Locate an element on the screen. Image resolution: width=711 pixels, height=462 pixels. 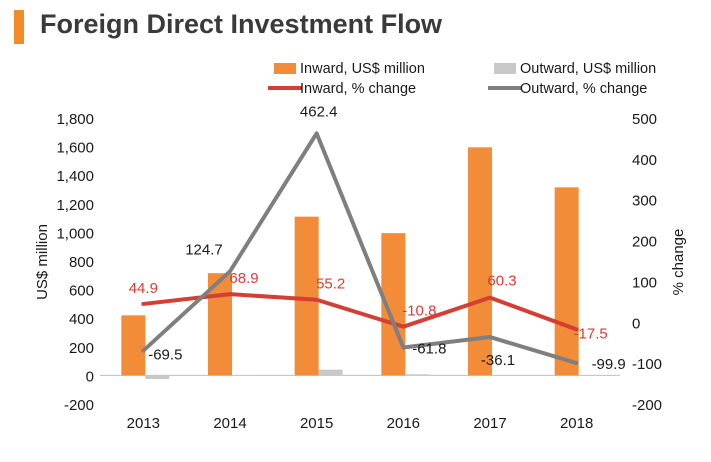
bar-outward-2015 is located at coordinates (330, 372).